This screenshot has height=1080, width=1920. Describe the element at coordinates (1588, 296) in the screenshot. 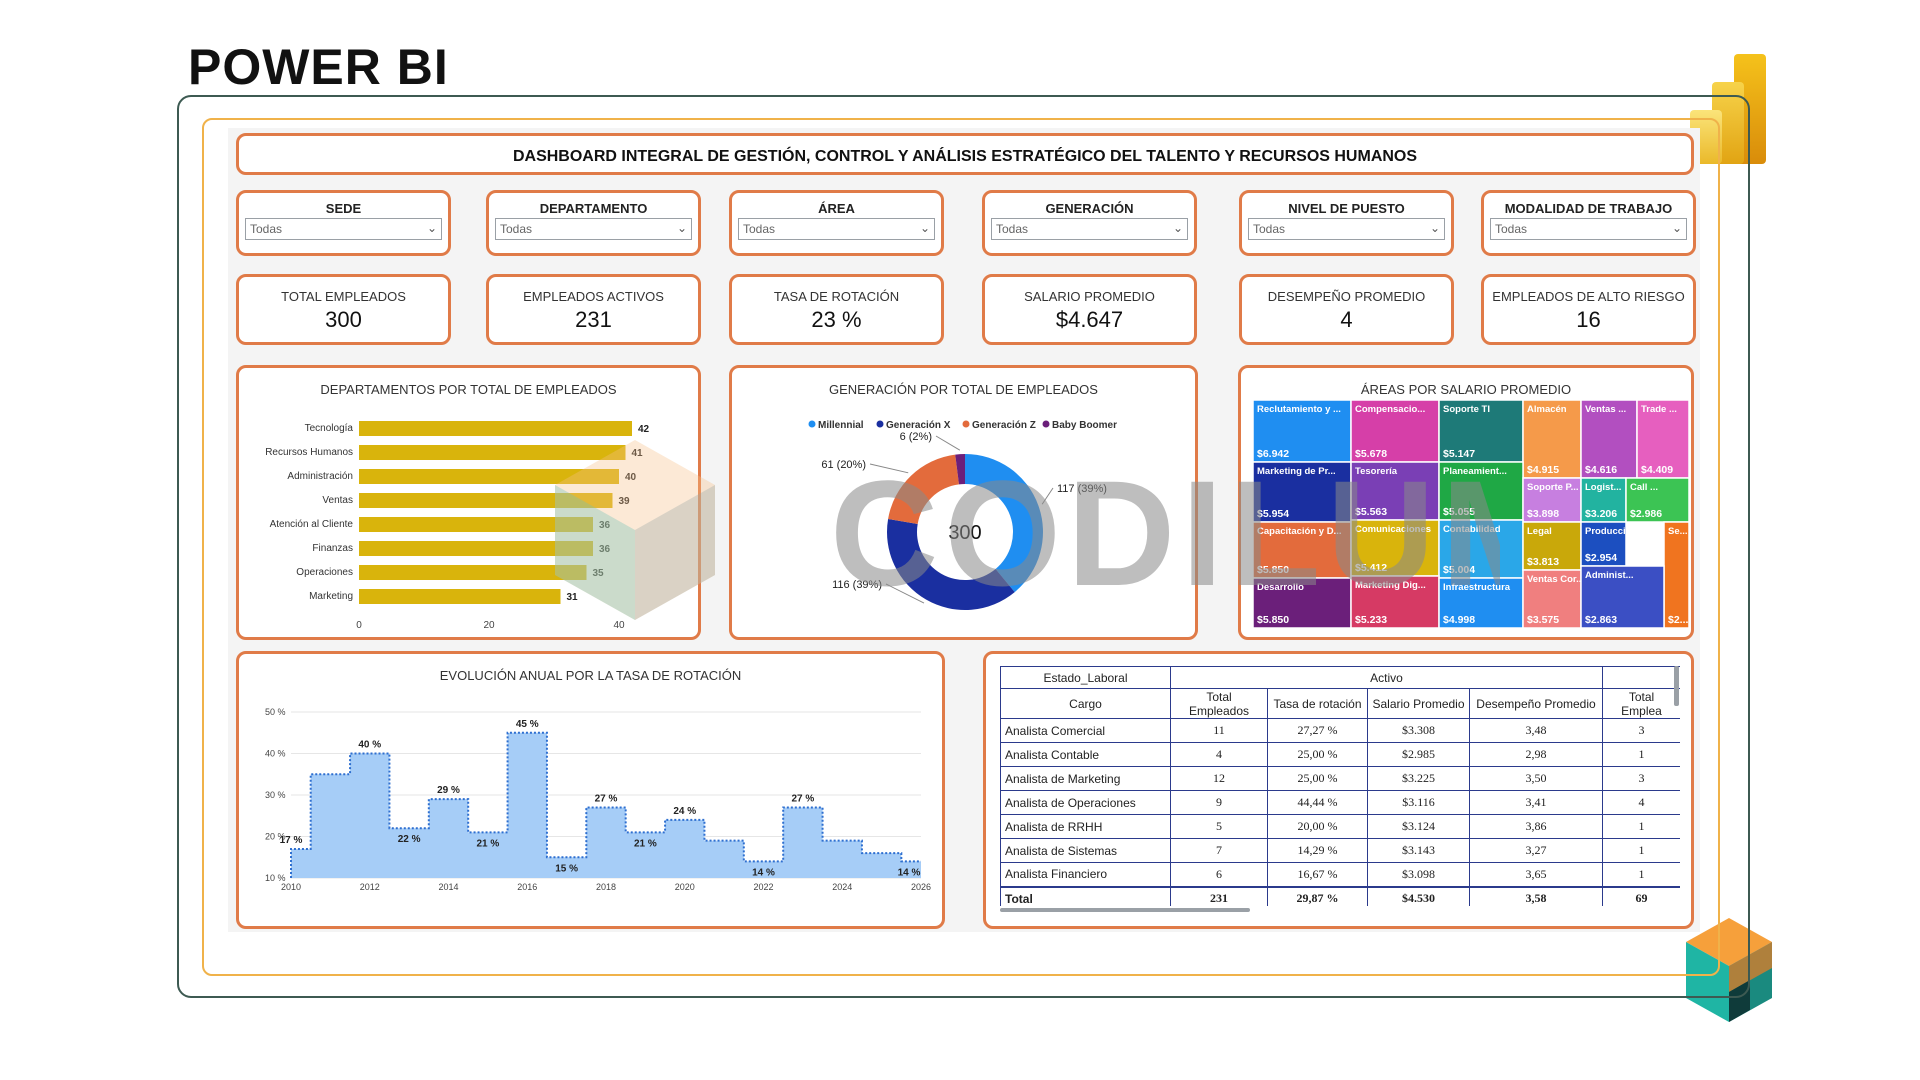

I see `kpi-label: EMPLEADOS DE ALTO RIESGO` at that location.